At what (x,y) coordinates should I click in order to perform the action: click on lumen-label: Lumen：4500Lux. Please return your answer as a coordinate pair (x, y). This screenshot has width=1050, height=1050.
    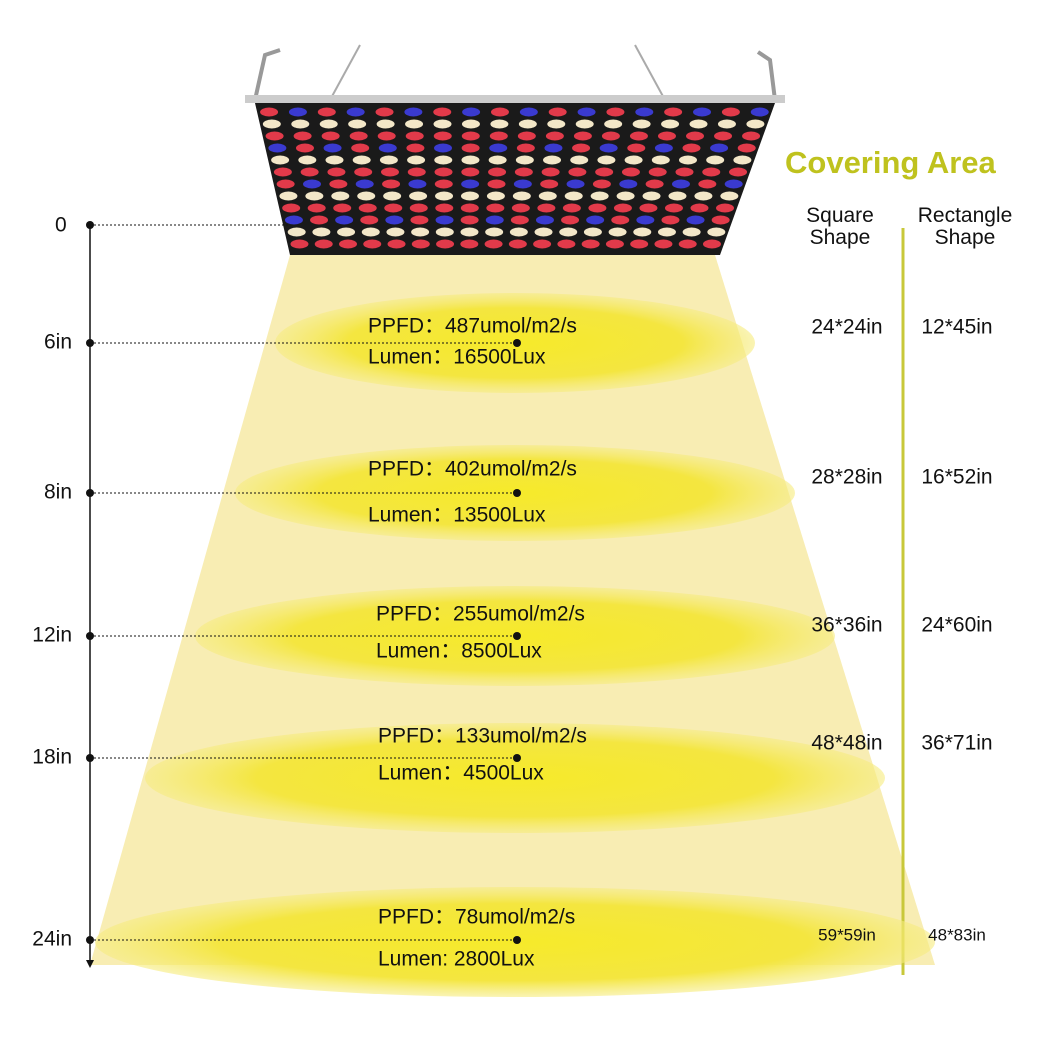
    Looking at the image, I should click on (461, 773).